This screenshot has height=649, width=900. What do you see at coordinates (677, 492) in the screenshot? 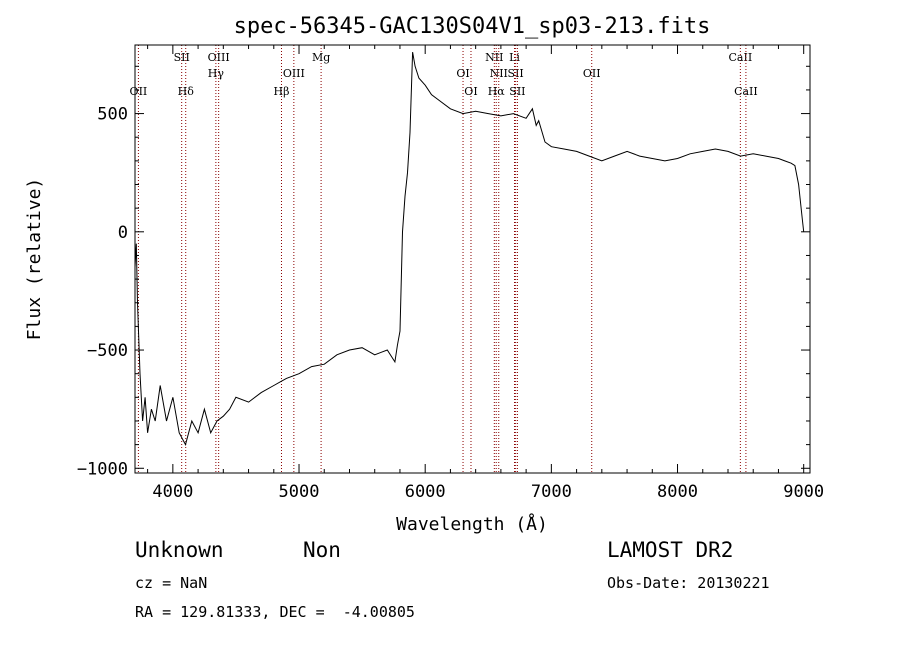
I see `x-tick-label: 8000` at bounding box center [677, 492].